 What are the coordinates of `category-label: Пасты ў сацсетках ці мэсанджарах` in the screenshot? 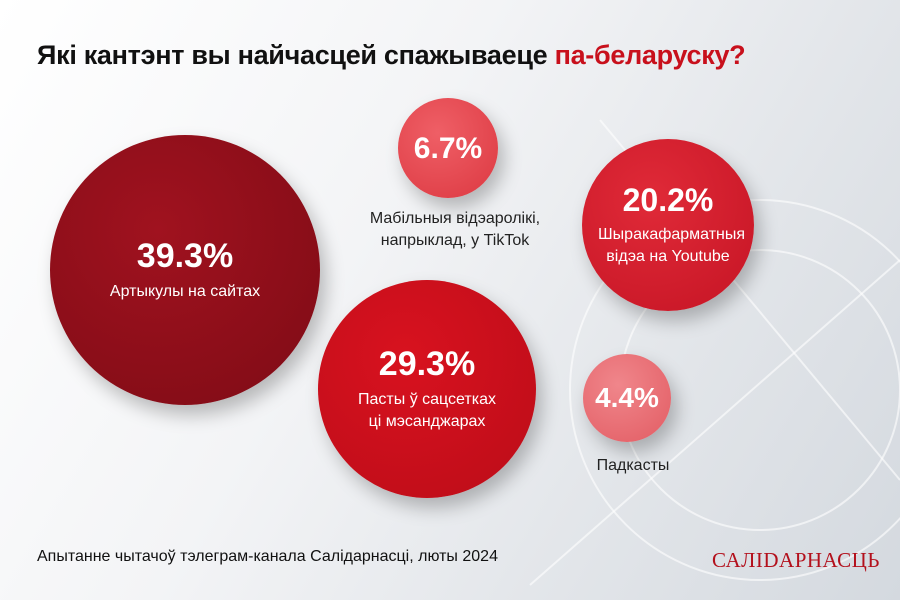 It's located at (427, 410).